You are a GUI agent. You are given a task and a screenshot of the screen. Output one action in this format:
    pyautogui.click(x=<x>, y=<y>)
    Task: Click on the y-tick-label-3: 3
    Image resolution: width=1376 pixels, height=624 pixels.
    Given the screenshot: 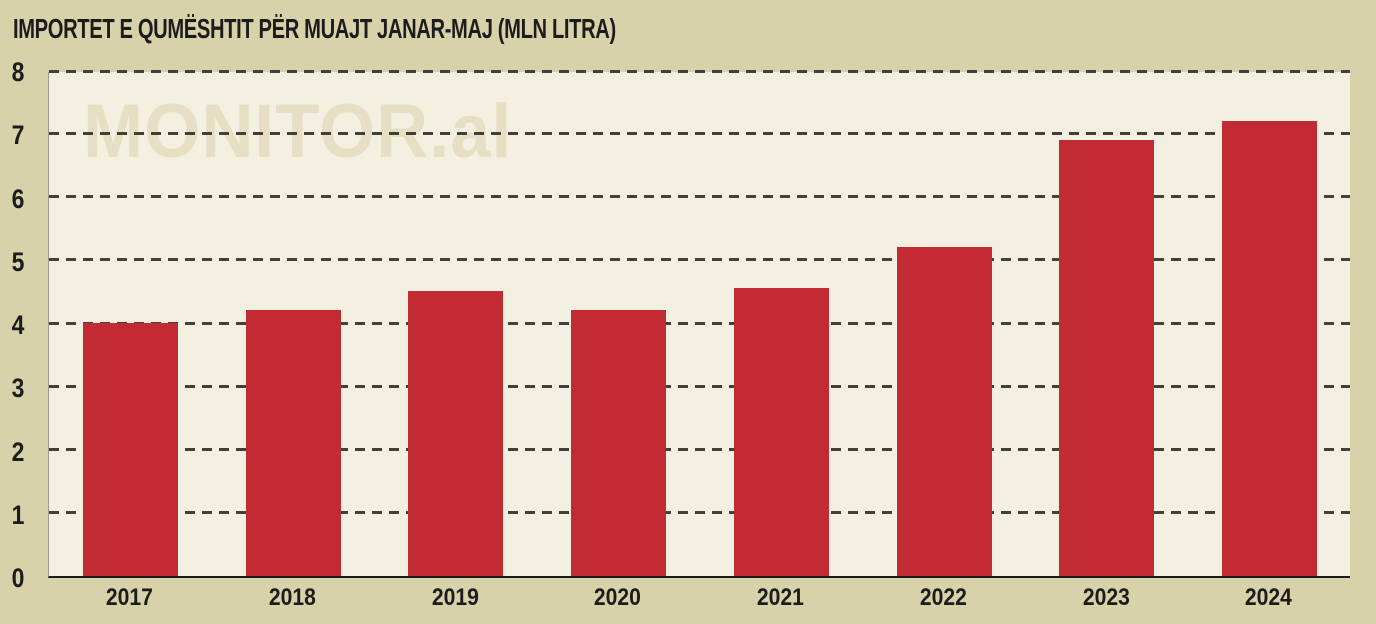 What is the action you would take?
    pyautogui.click(x=18, y=388)
    